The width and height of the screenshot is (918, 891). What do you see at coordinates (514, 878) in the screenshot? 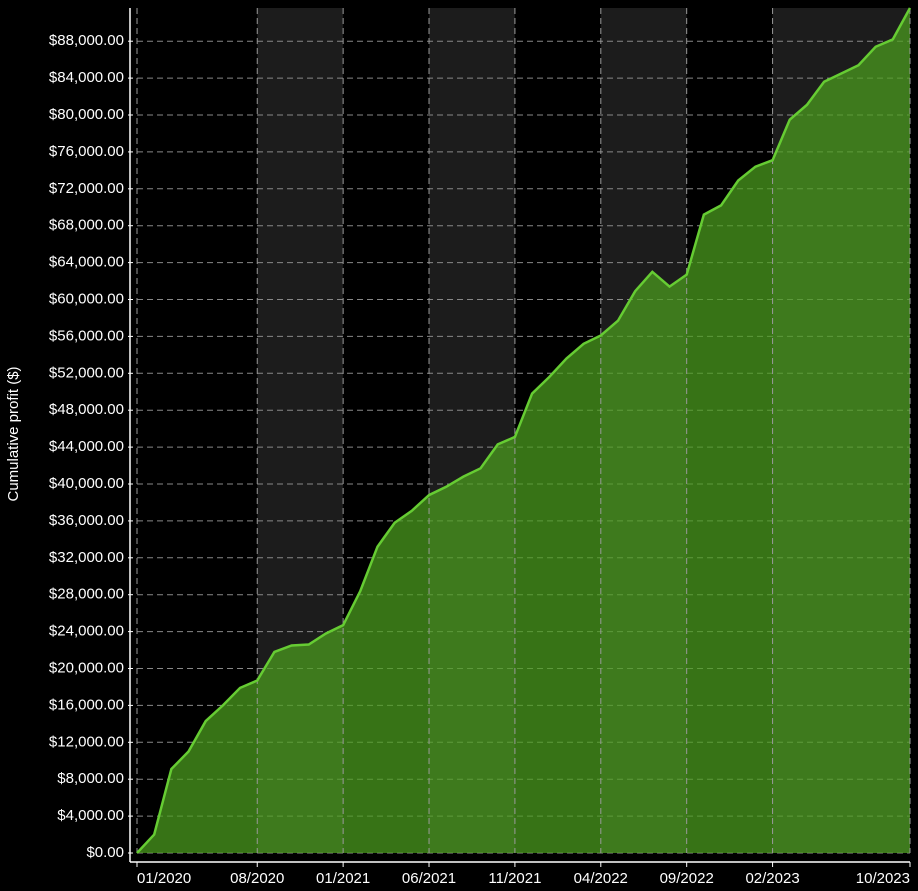
I see `x-tick-label: 11/2021` at bounding box center [514, 878].